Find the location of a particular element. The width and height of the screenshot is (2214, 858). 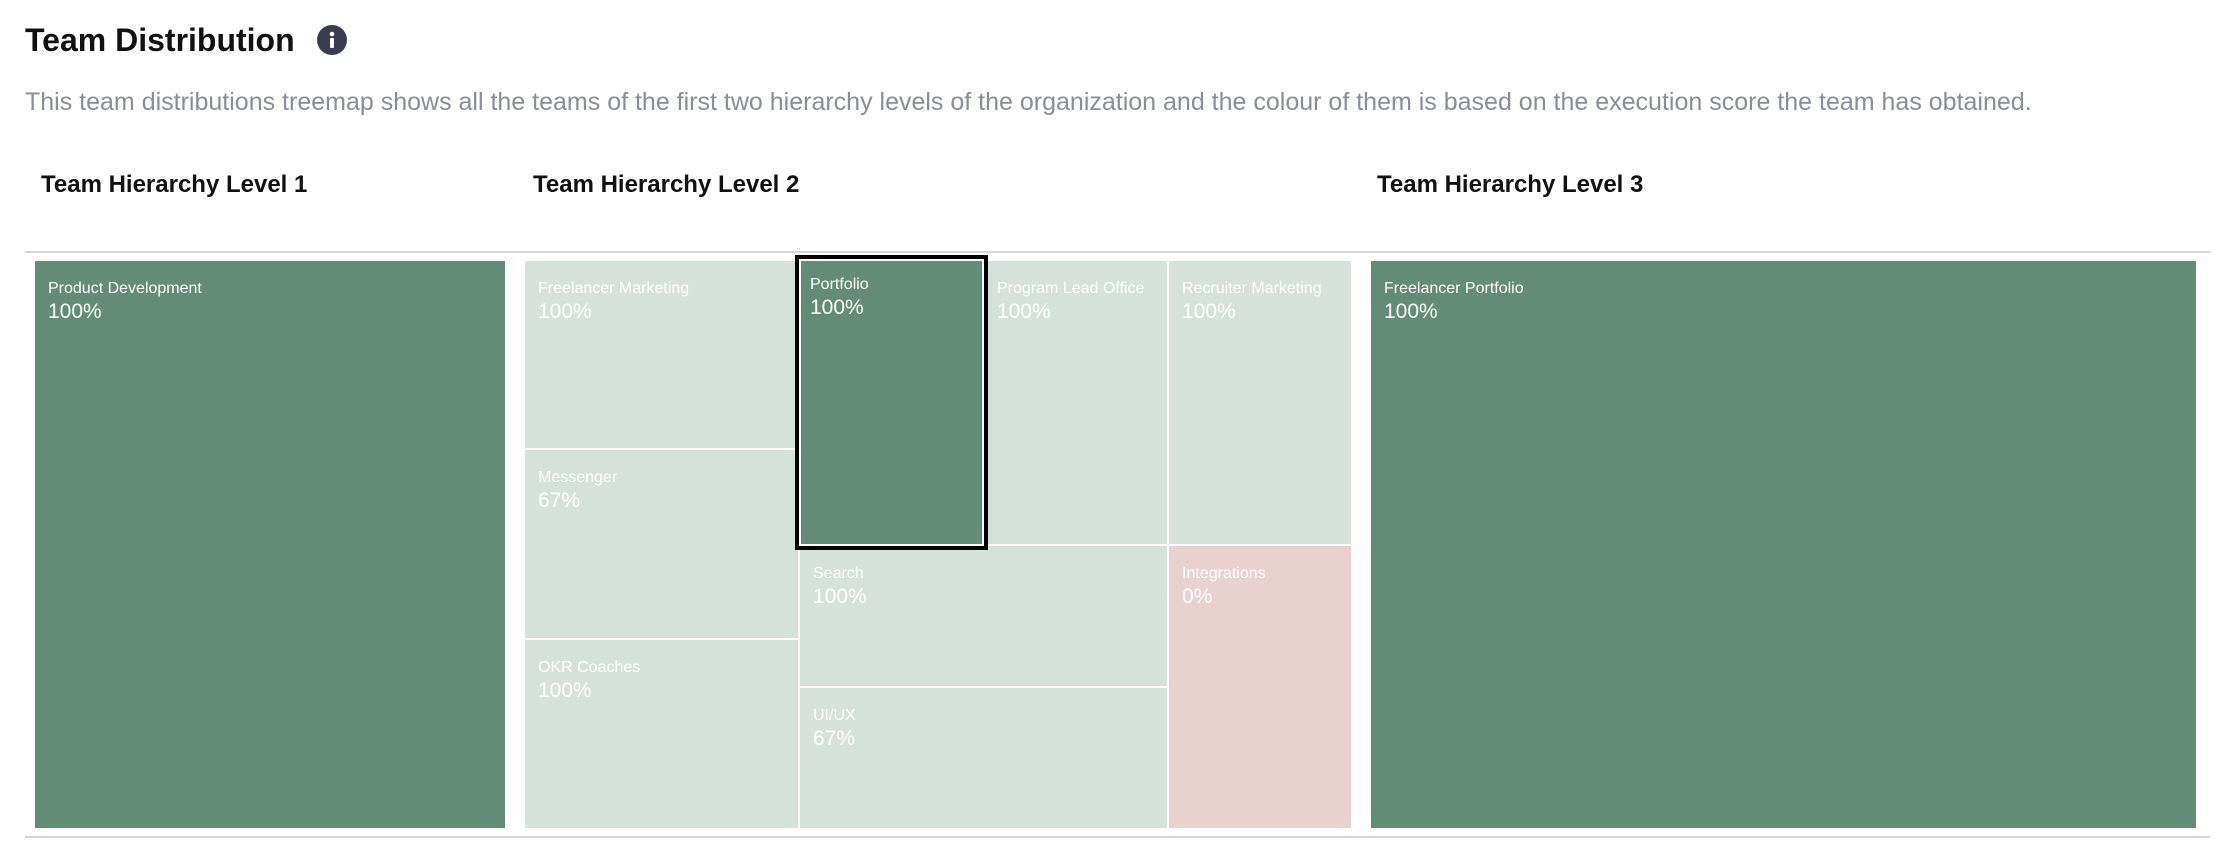

treemap-tile-ui-ux: UI/UX 67% is located at coordinates (983, 758).